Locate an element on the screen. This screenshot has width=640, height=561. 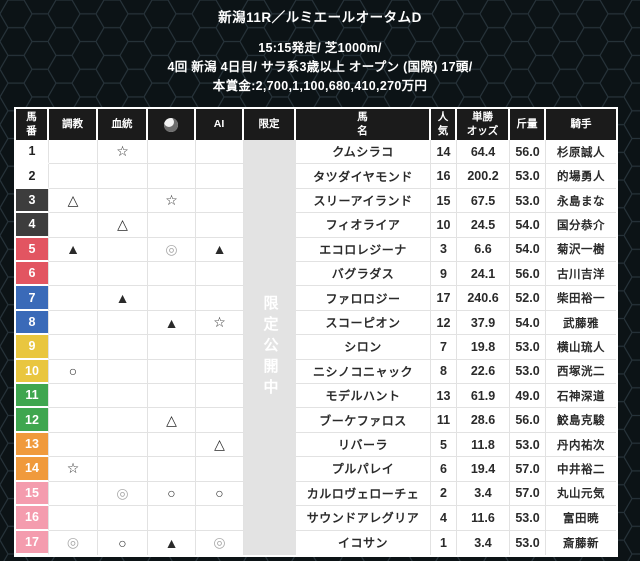
weight-cell: 57.0 is located at coordinates (528, 494).